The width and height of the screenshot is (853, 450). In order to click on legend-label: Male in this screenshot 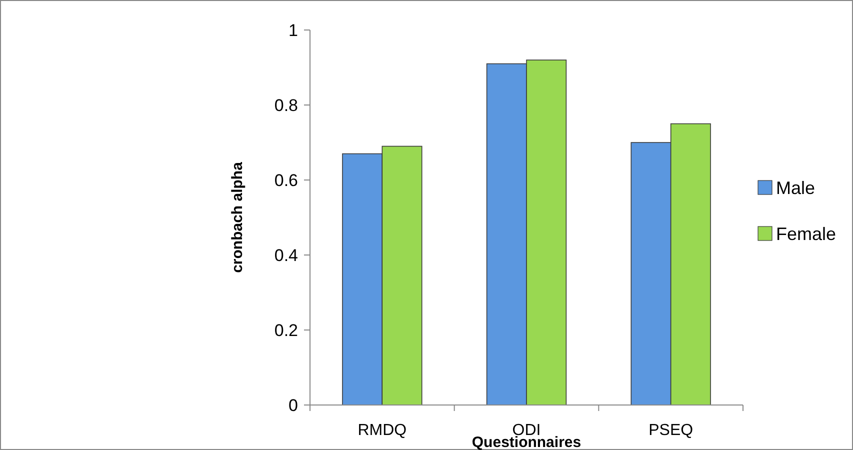, I will do `click(796, 188)`.